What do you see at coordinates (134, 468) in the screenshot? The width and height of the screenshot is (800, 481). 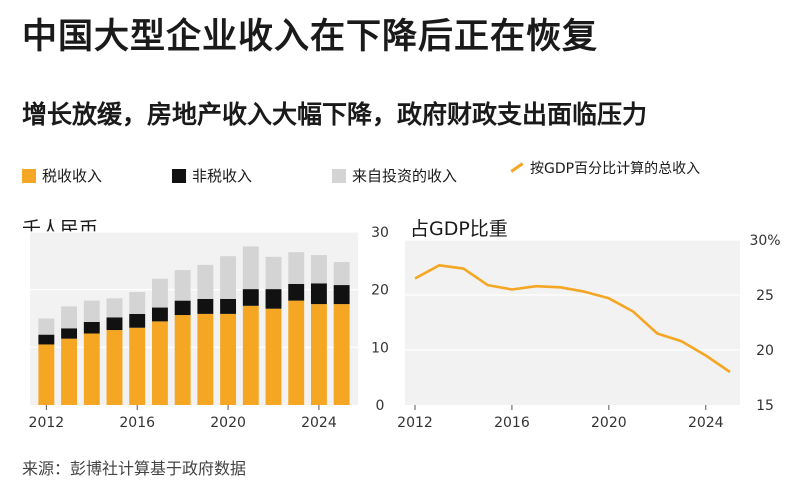 I see `source-note: 来源：彭博社计算基于政府数据` at bounding box center [134, 468].